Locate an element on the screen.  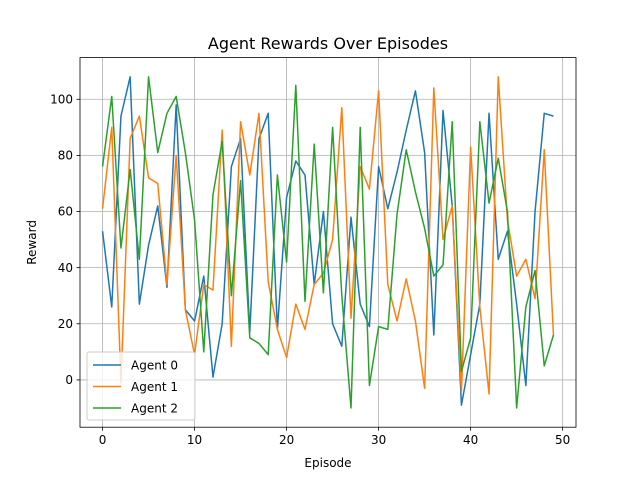
x-tick-label: 50 is located at coordinates (562, 440).